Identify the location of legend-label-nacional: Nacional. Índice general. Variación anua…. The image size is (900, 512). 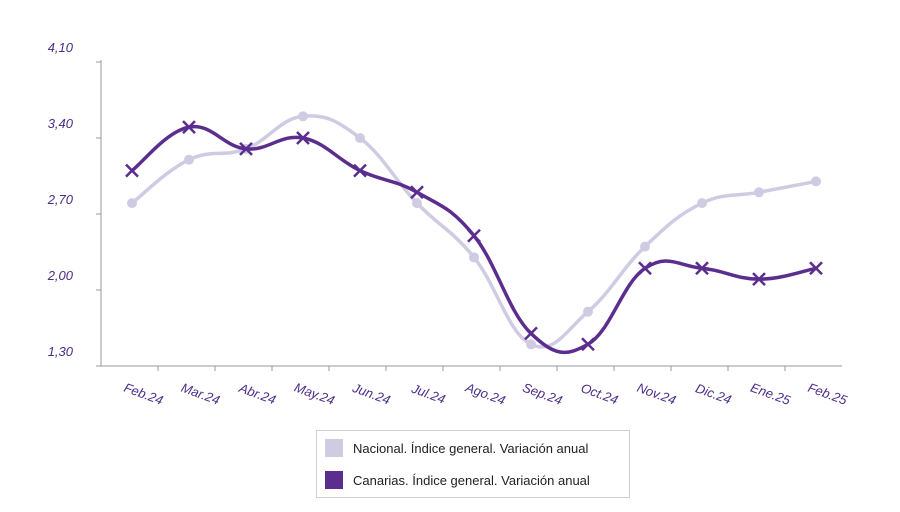
(471, 448).